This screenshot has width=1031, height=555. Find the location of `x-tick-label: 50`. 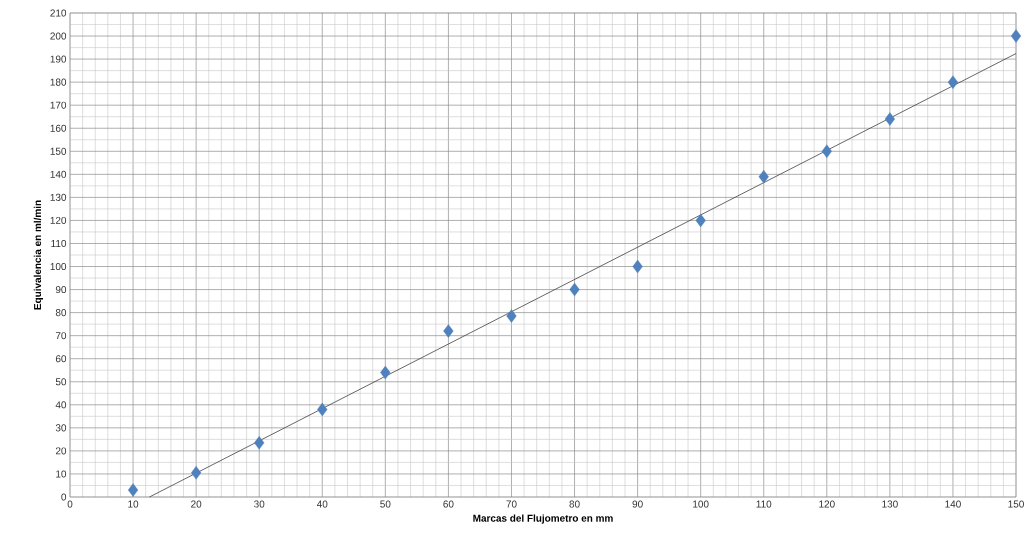

x-tick-label: 50 is located at coordinates (385, 504).